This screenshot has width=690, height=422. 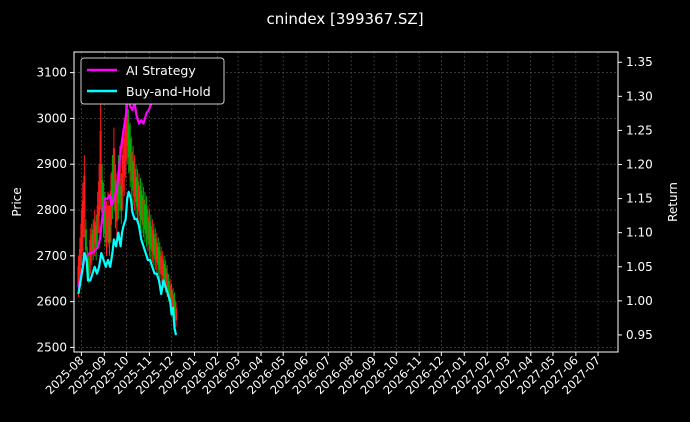 I want to click on y-axis-right-label: Return, so click(x=673, y=202).